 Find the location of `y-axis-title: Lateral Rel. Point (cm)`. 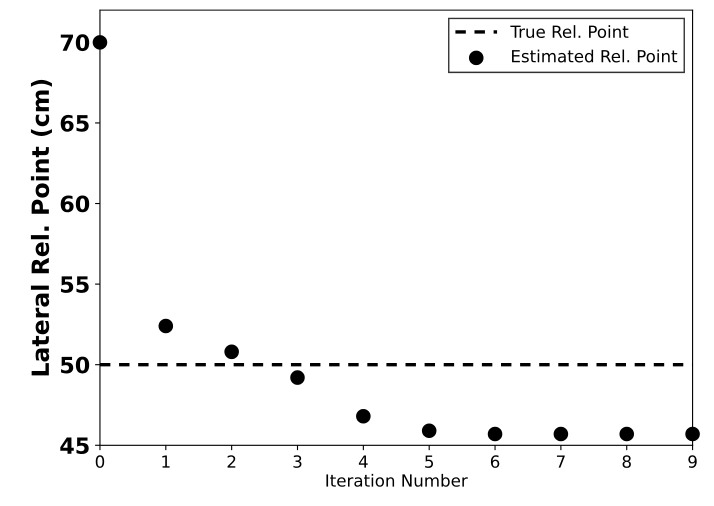

y-axis-title: Lateral Rel. Point (cm) is located at coordinates (41, 228).